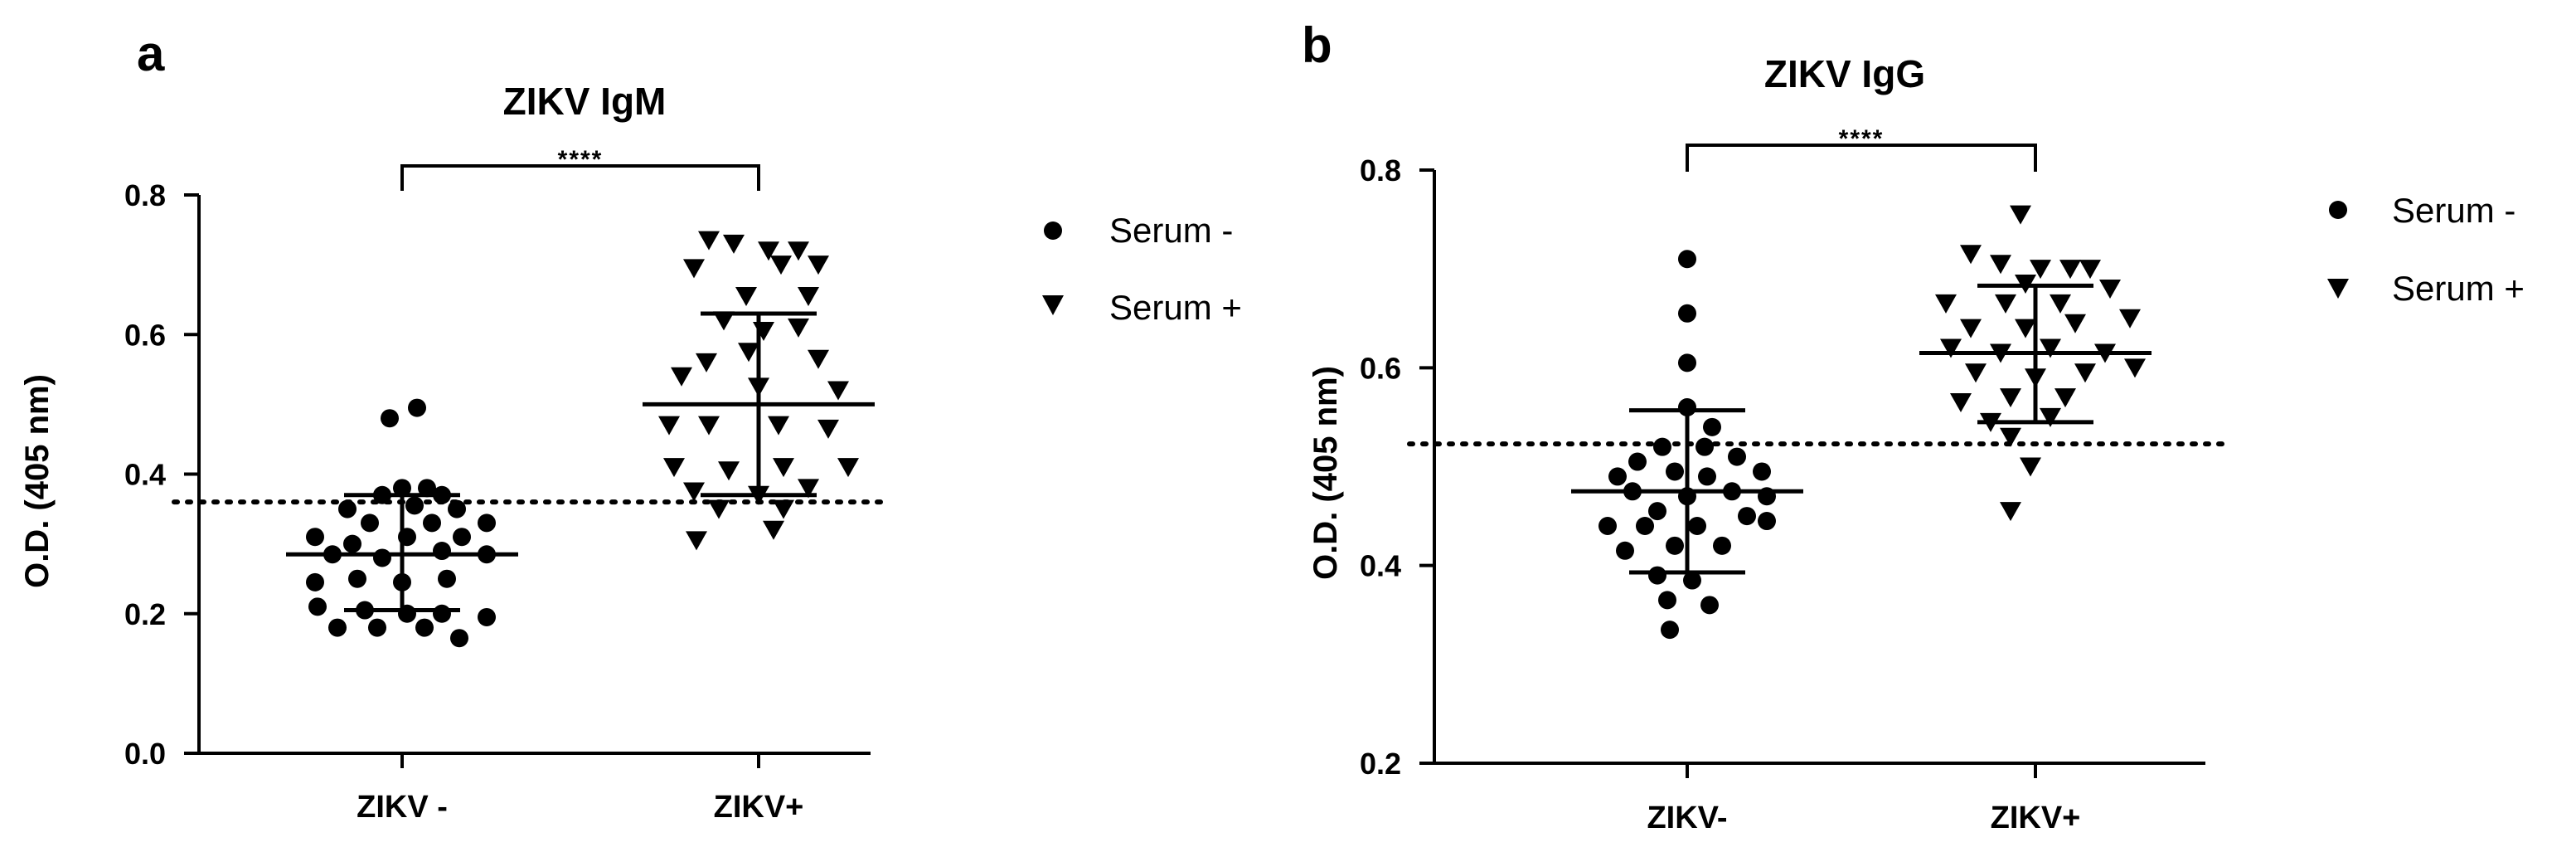 The image size is (2576, 847). I want to click on y-tick-label: 0.0, so click(145, 754).